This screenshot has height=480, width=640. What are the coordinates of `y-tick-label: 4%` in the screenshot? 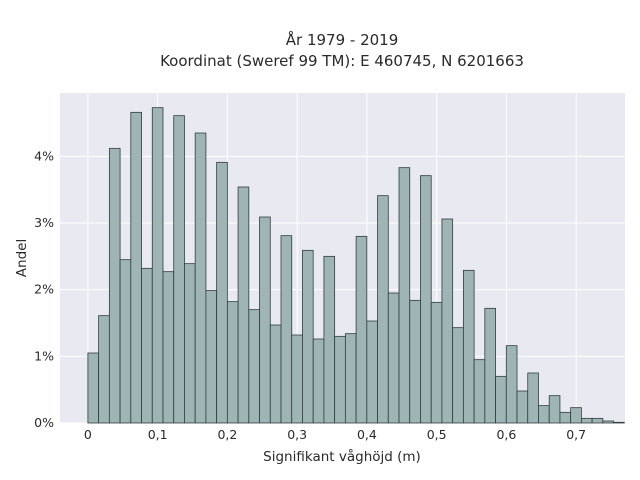 It's located at (44, 155).